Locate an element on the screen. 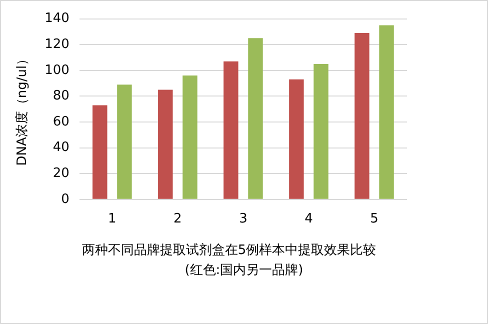  x-tick-label: 2 is located at coordinates (178, 219).